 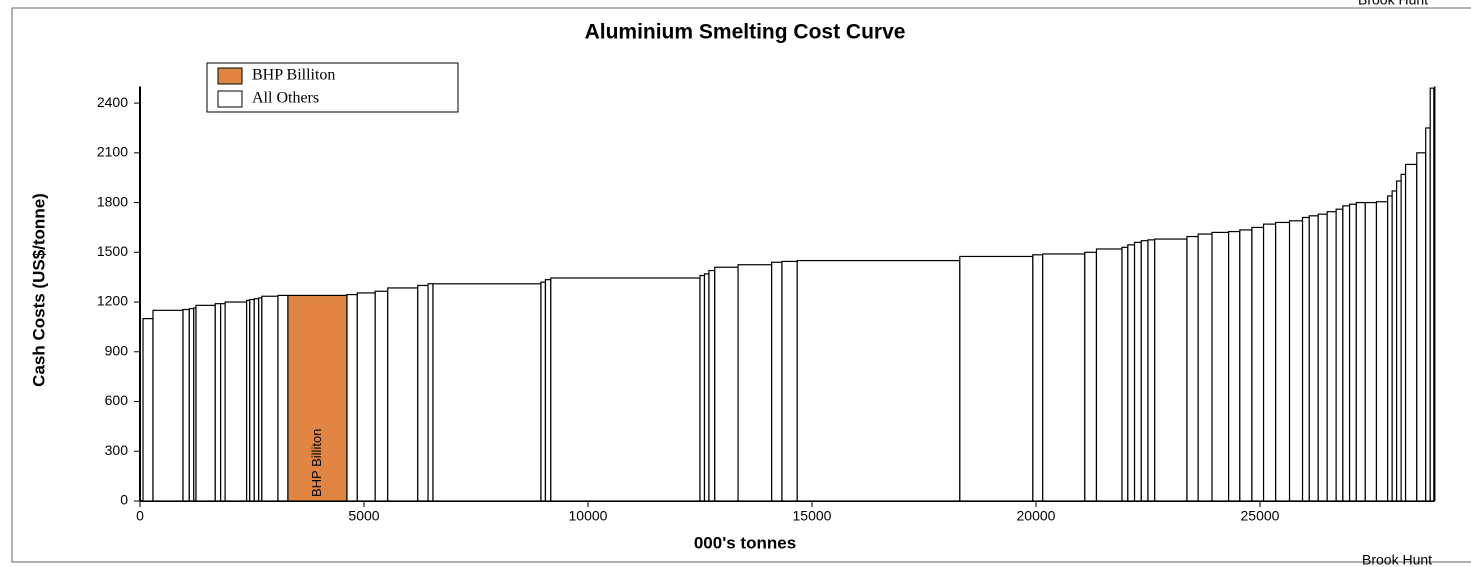 I want to click on x-axis-label: 000's tonnes, so click(x=745, y=542).